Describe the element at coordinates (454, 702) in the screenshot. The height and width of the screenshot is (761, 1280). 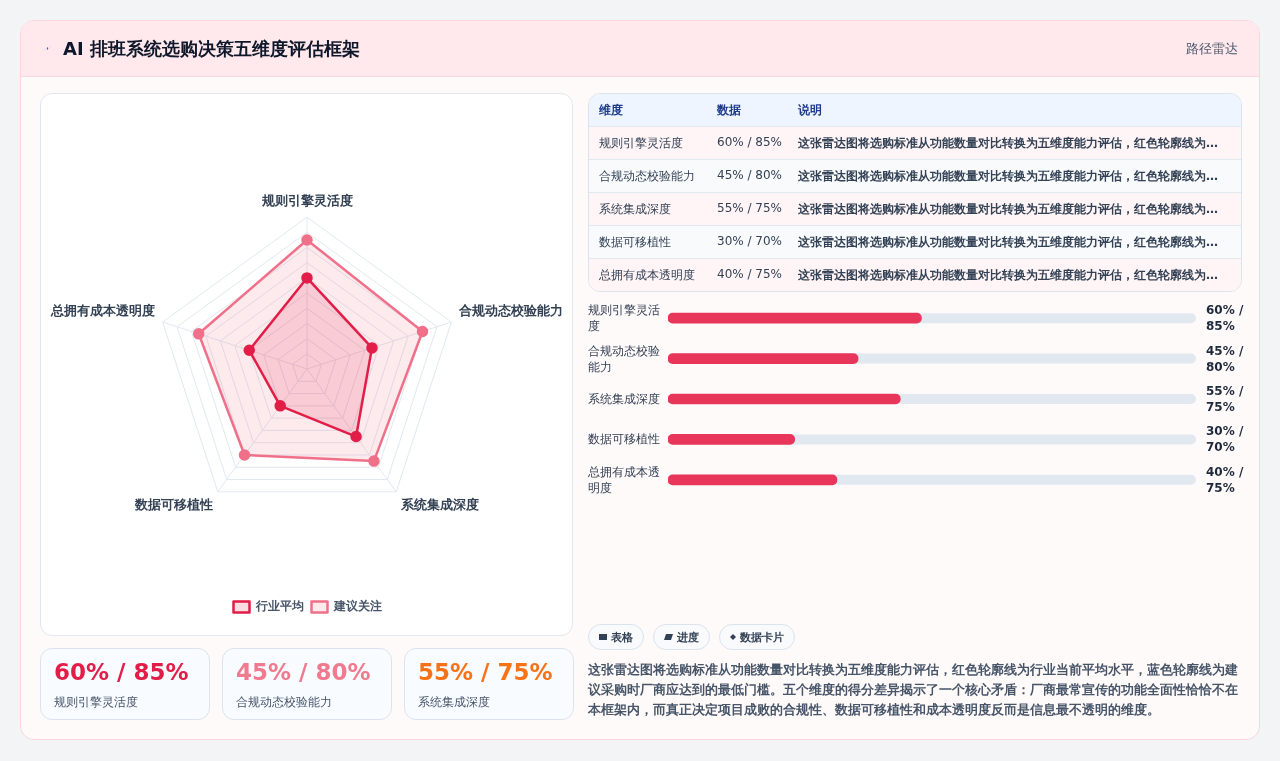
I see `text: 系统集成深度` at that location.